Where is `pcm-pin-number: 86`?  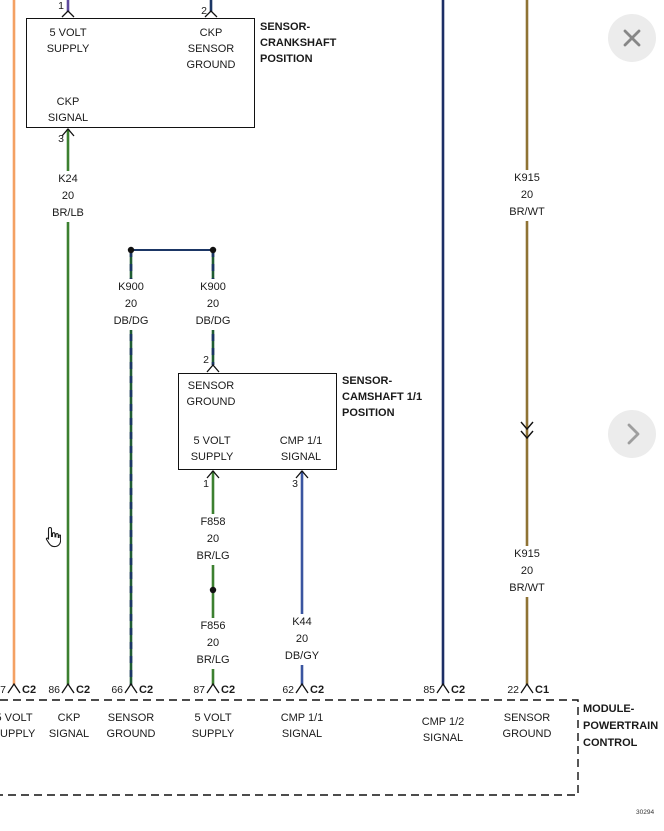 pcm-pin-number: 86 is located at coordinates (54, 690).